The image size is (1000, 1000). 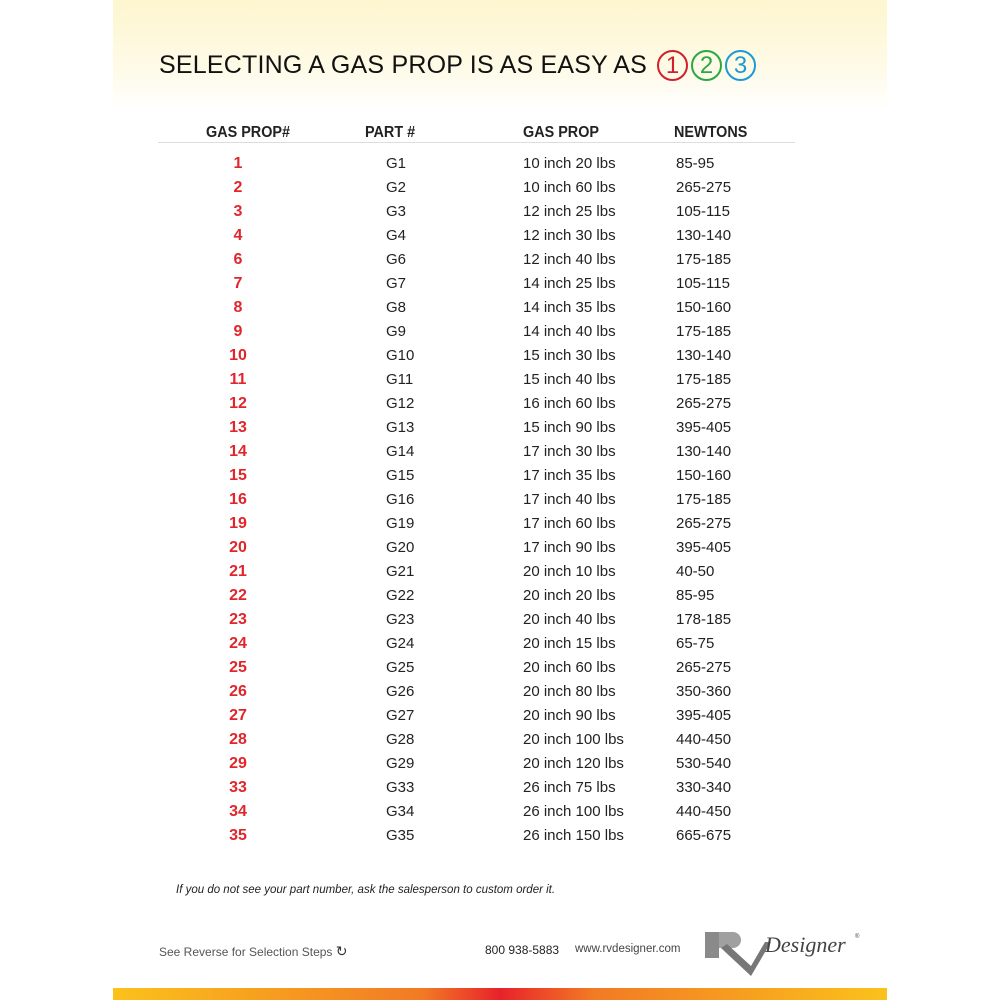 What do you see at coordinates (238, 763) in the screenshot?
I see `table-cell-gas-prop-number: 29` at bounding box center [238, 763].